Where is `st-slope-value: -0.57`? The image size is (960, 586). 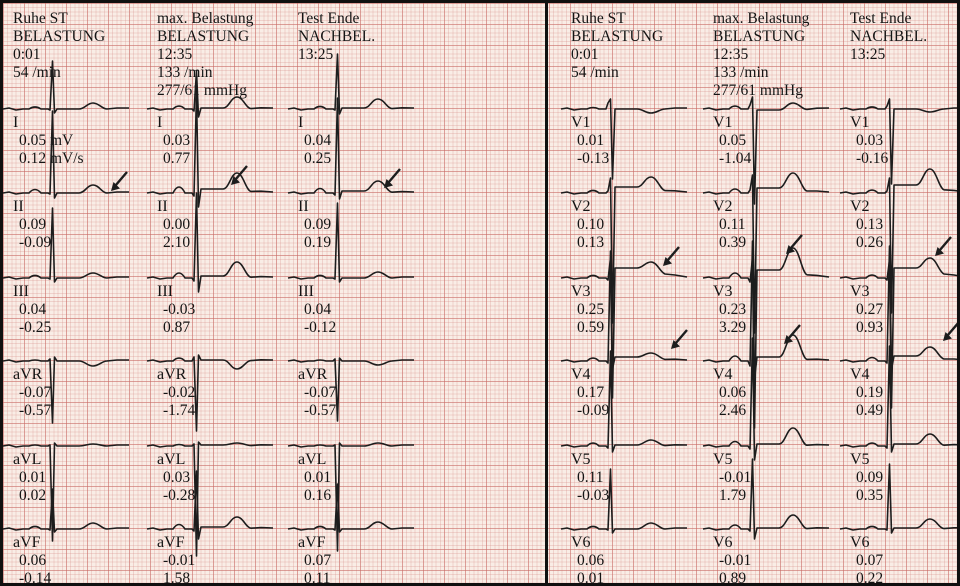
st-slope-value: -0.57 is located at coordinates (320, 410).